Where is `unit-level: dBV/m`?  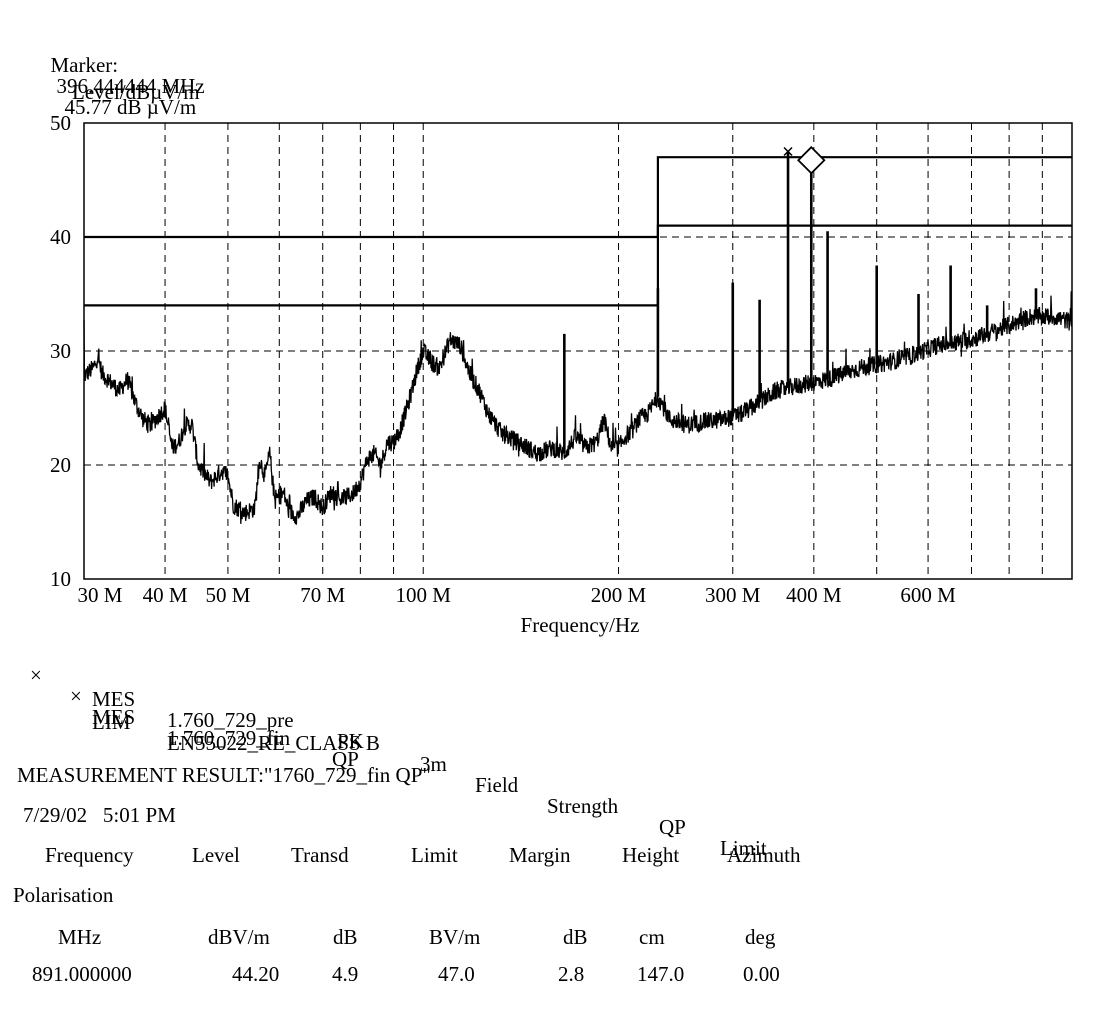 unit-level: dBV/m is located at coordinates (239, 937).